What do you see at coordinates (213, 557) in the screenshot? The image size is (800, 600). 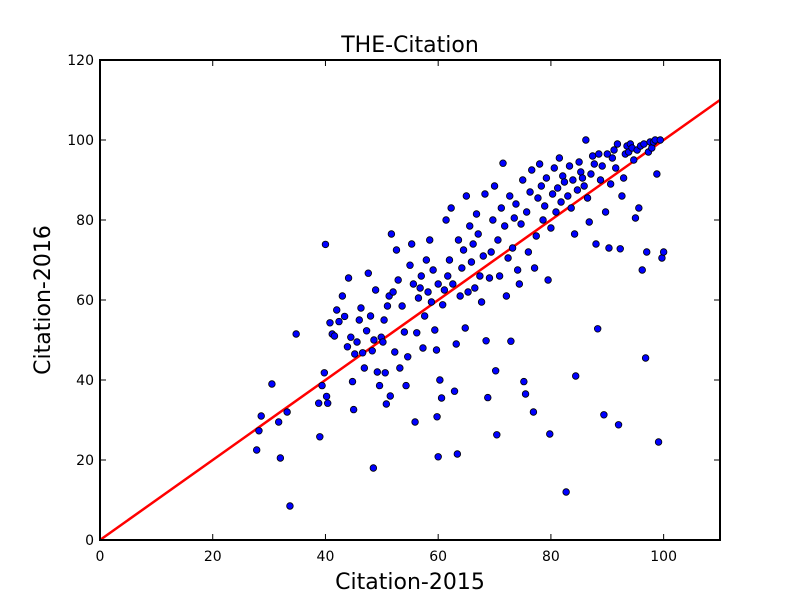 I see `x-tick-label: 20` at bounding box center [213, 557].